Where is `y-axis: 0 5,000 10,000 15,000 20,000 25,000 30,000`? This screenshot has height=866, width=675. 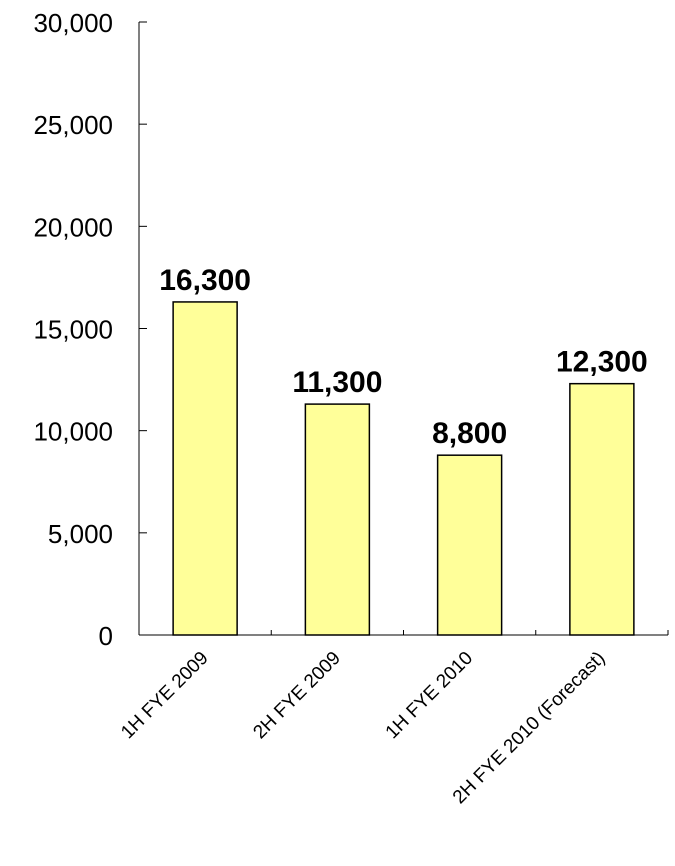 y-axis: 0 5,000 10,000 15,000 20,000 25,000 30,000 is located at coordinates (90, 329).